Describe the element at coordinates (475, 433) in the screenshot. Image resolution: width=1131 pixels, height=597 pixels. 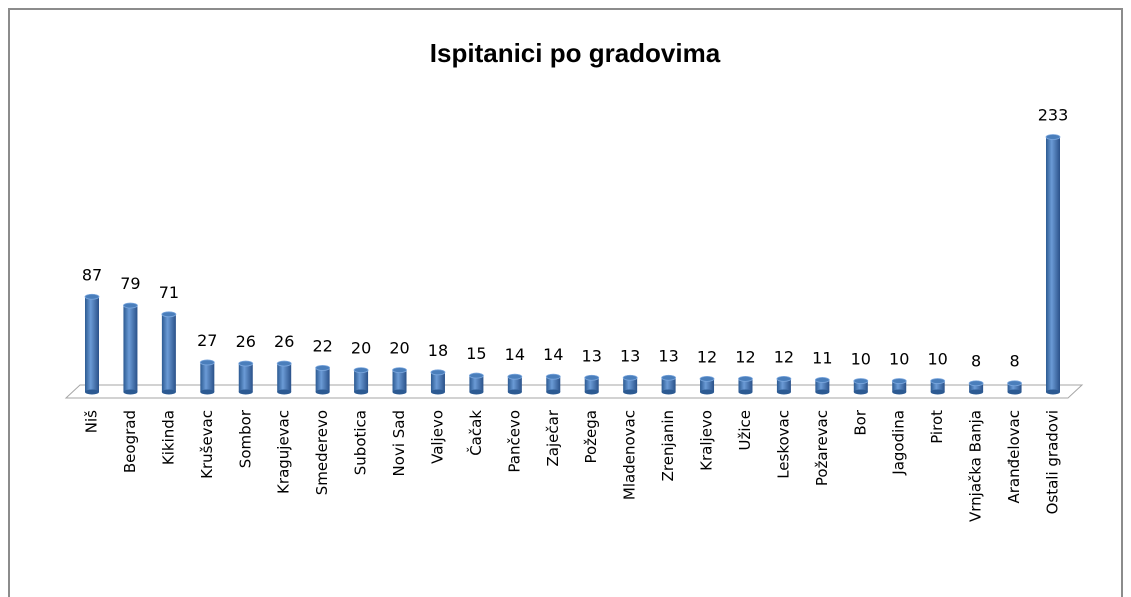
I see `x-tick-label: Čačak` at that location.